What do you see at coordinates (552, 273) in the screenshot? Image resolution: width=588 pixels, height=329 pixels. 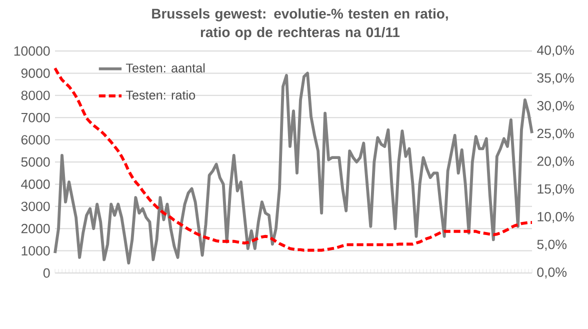 I see `y2-tick-label: 0,0%` at bounding box center [552, 273].